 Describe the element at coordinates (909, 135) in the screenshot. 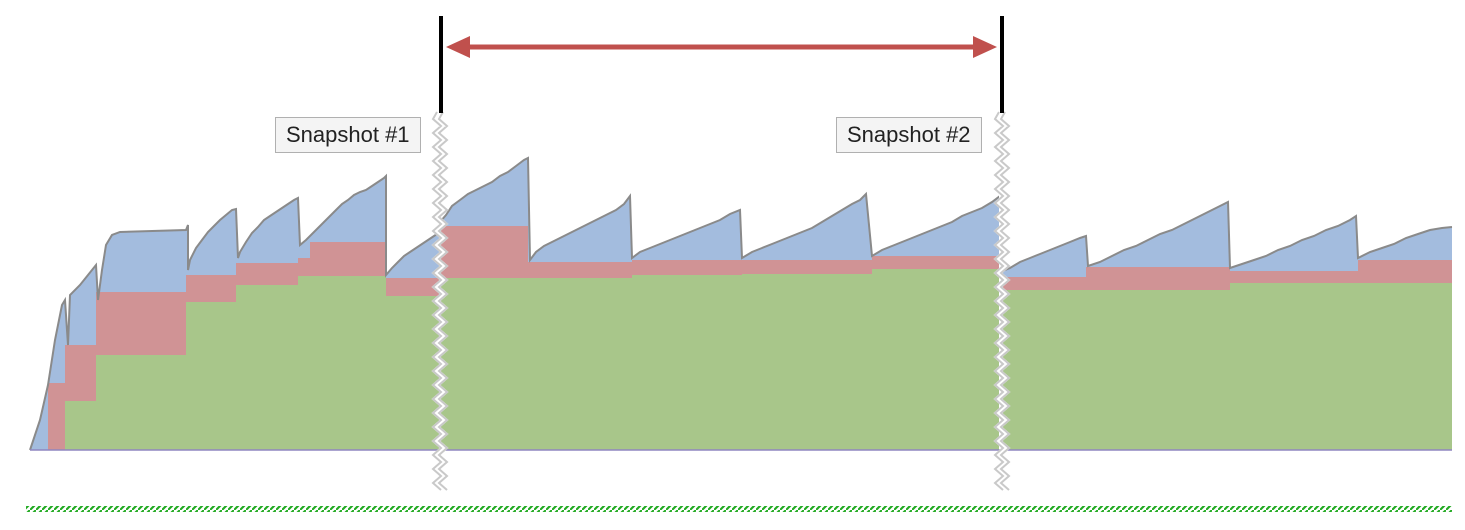

I see `snapshot-2-label: Snapshot #2` at that location.